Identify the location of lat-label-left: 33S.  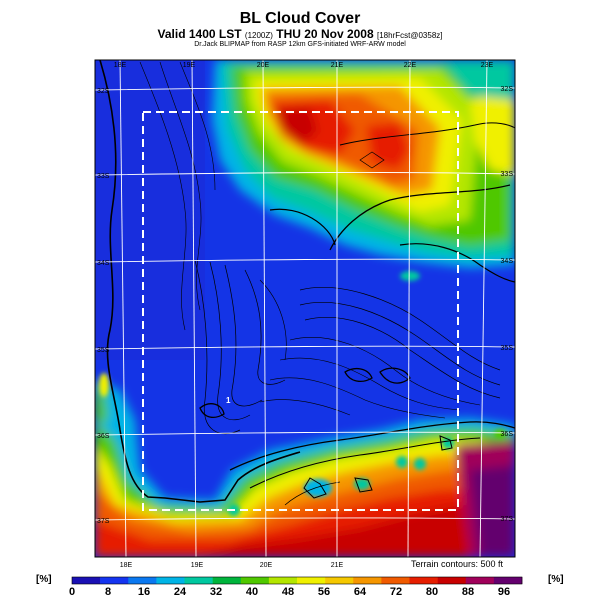
(103, 176).